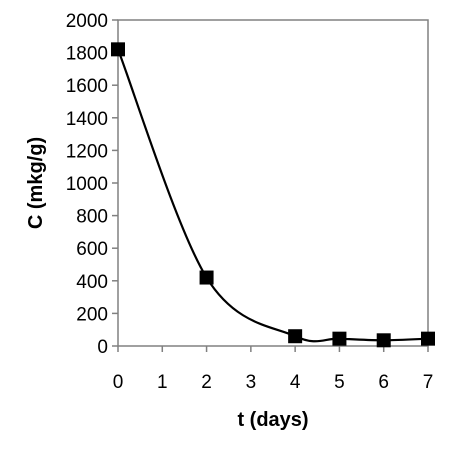 The height and width of the screenshot is (451, 474). I want to click on x-tick-label: 0, so click(118, 382).